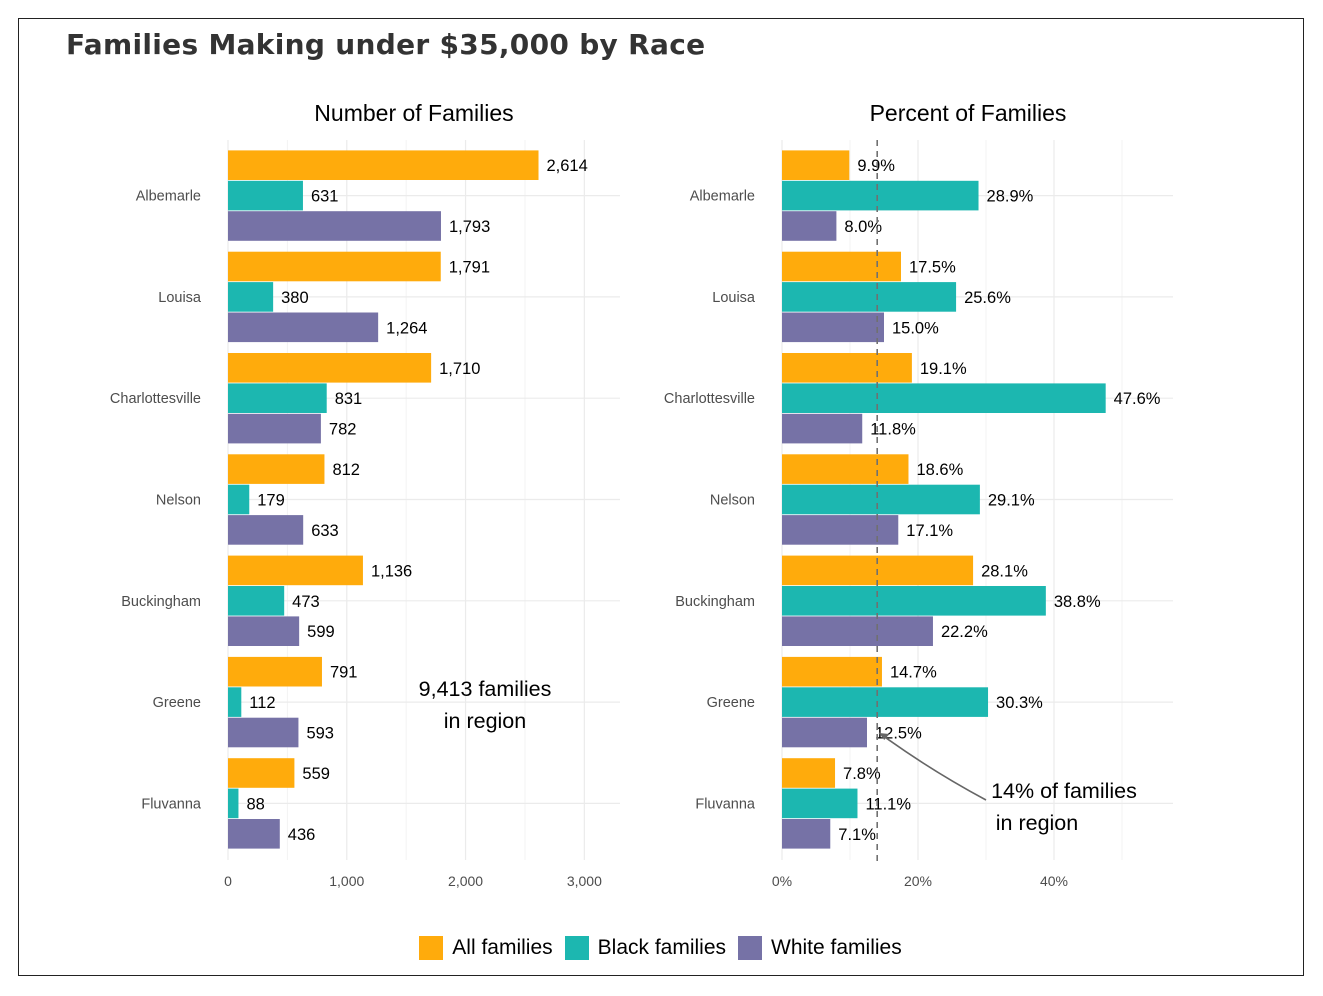  What do you see at coordinates (914, 601) in the screenshot?
I see `bar-1-buckingham-black` at bounding box center [914, 601].